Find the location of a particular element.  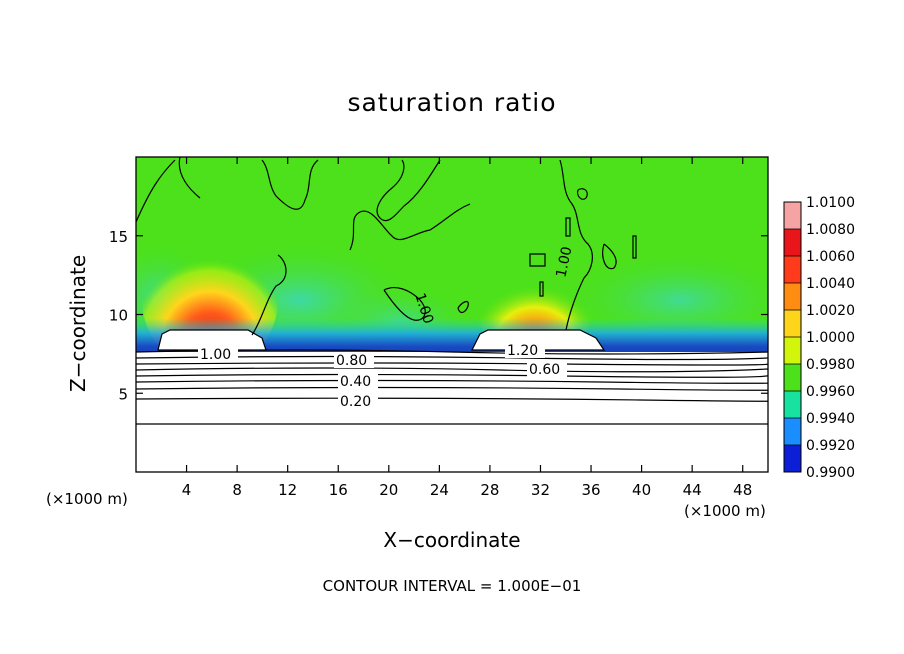

colorbar-label: 1.0040 is located at coordinates (830, 284).